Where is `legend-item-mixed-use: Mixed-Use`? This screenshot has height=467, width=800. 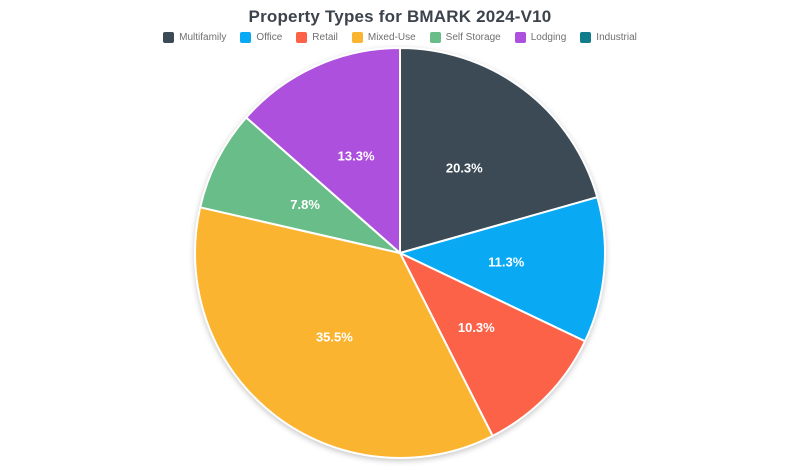 legend-item-mixed-use: Mixed-Use is located at coordinates (383, 37).